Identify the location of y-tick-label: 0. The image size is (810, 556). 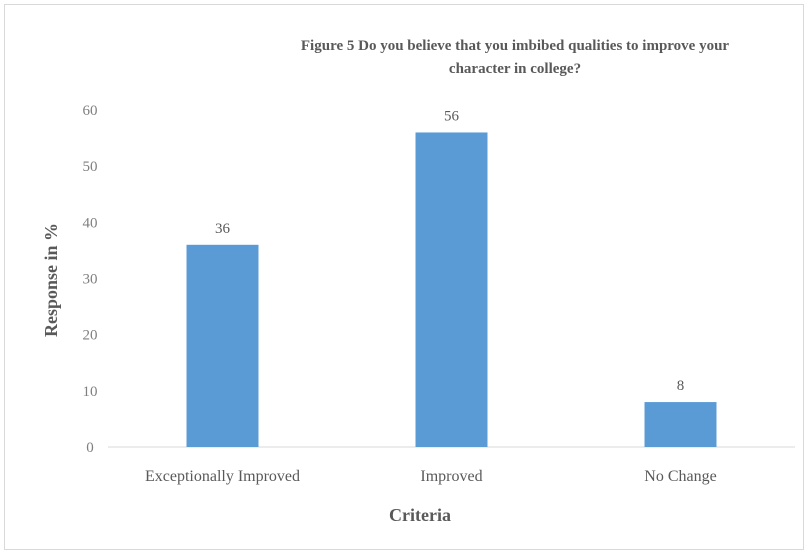
(90, 448).